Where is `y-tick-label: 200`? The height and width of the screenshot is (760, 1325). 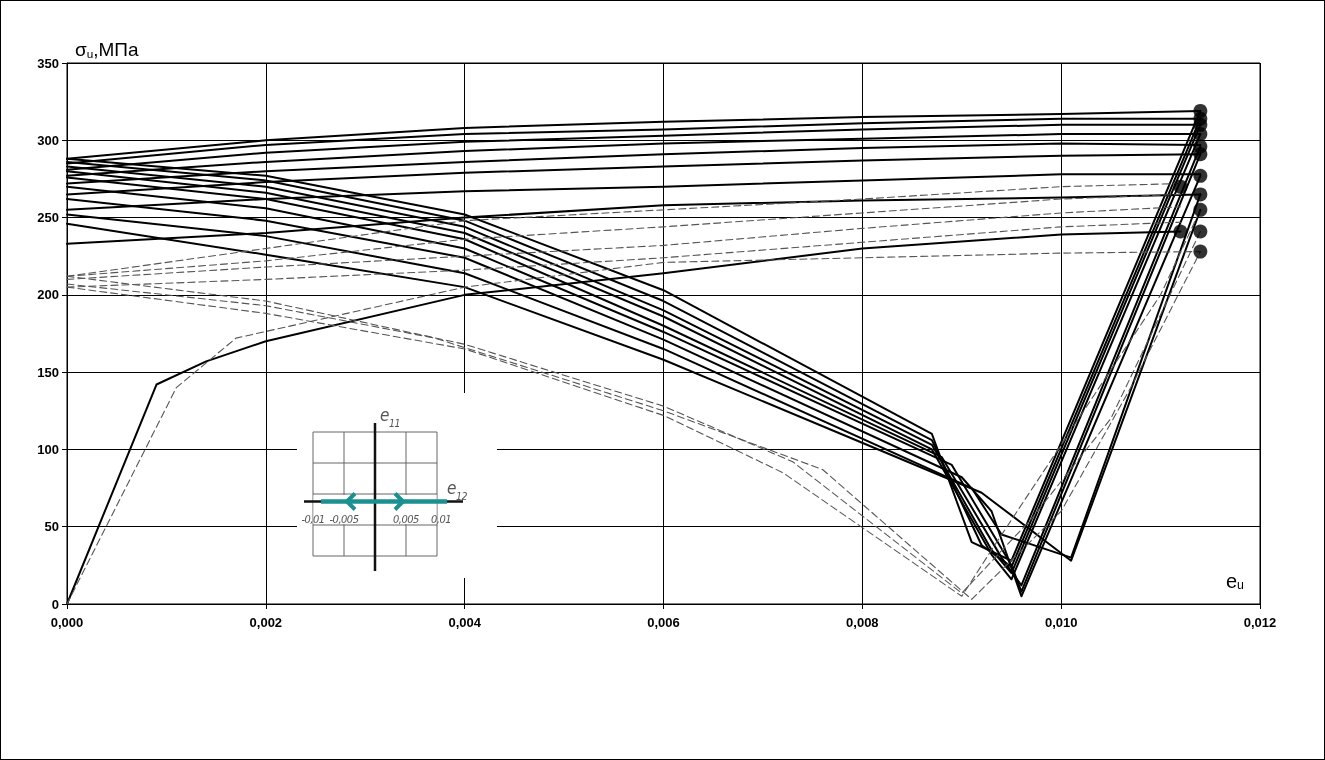
y-tick-label: 200 is located at coordinates (48, 295).